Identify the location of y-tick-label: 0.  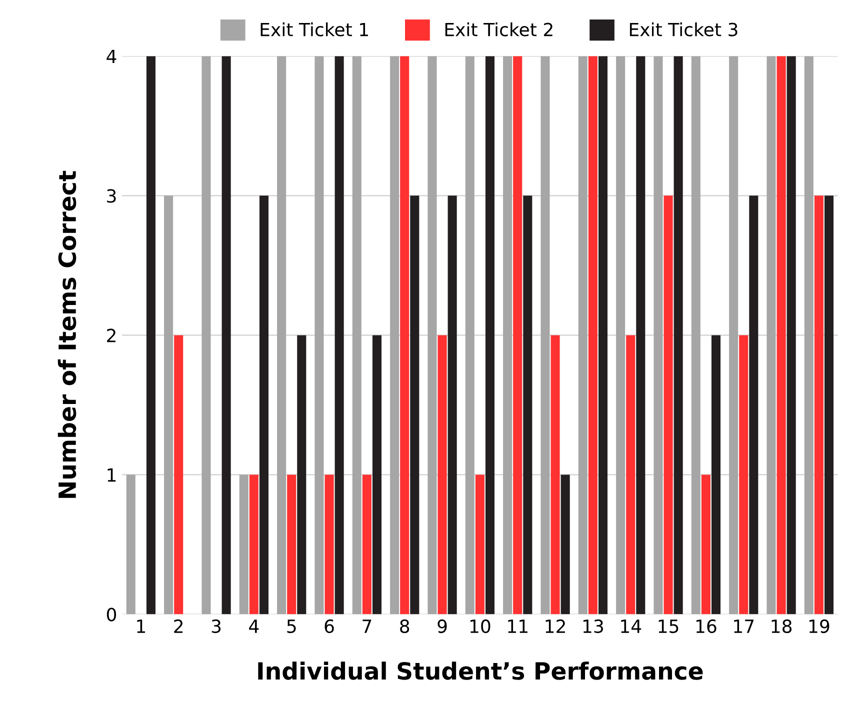
(111, 615).